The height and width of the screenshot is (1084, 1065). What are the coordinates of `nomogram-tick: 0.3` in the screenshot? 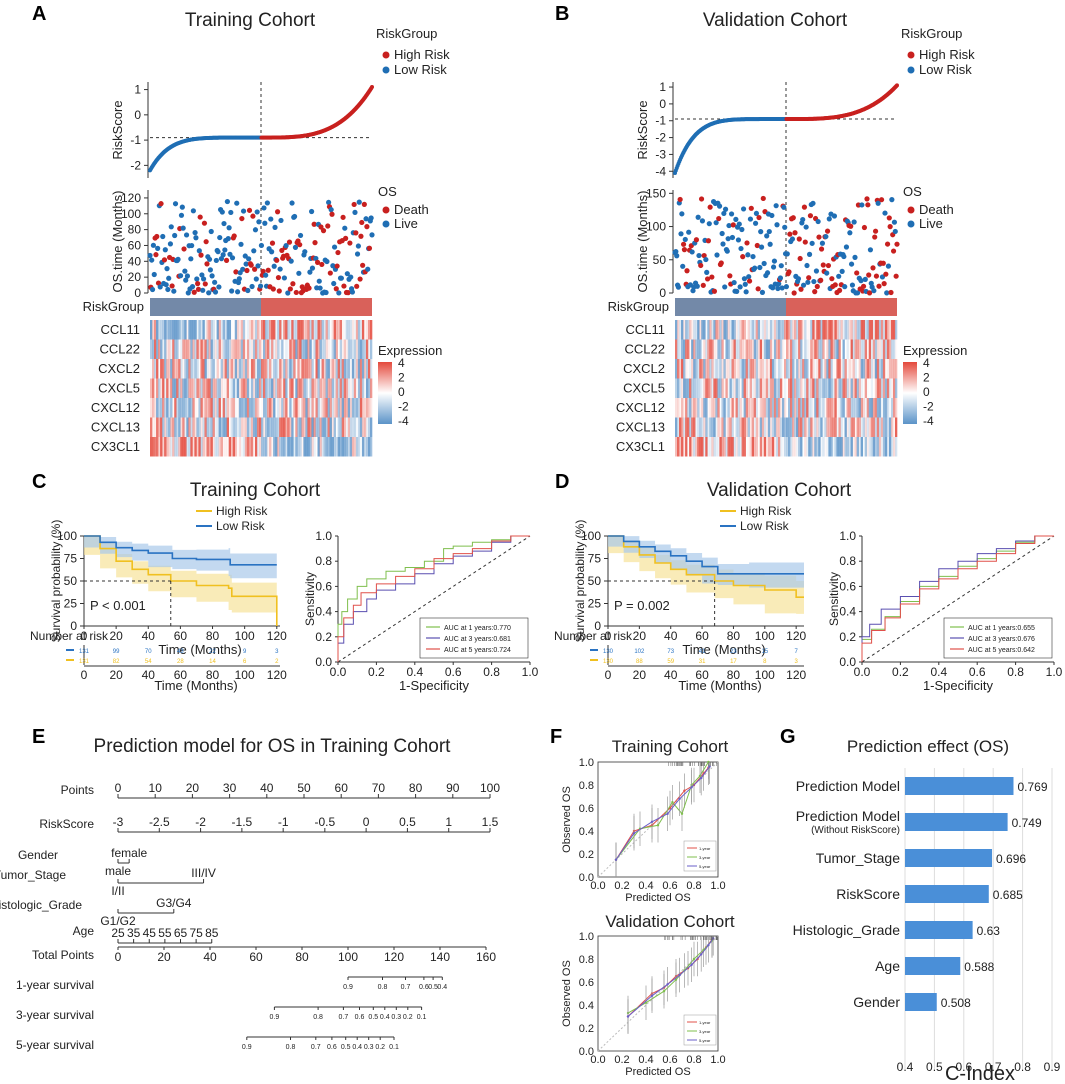 It's located at (396, 1017).